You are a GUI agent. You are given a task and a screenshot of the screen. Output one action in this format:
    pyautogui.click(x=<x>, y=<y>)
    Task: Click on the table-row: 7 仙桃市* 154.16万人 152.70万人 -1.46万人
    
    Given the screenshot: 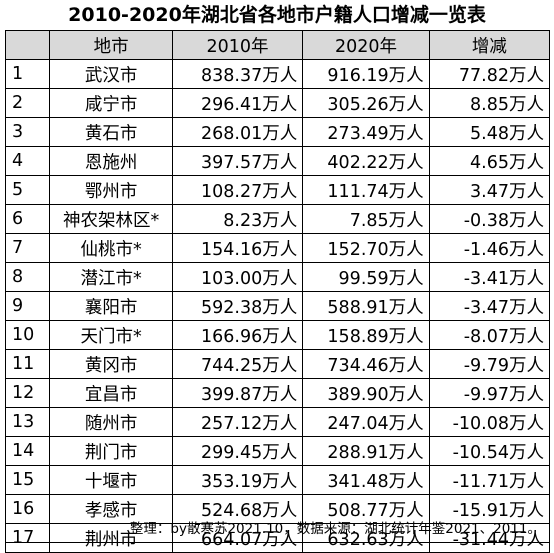 What is the action you would take?
    pyautogui.click(x=277, y=248)
    